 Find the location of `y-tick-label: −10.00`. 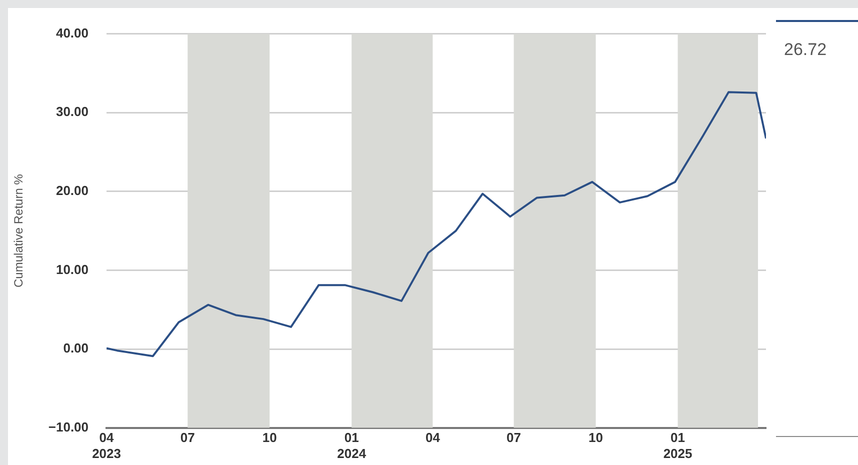

y-tick-label: −10.00 is located at coordinates (68, 426).